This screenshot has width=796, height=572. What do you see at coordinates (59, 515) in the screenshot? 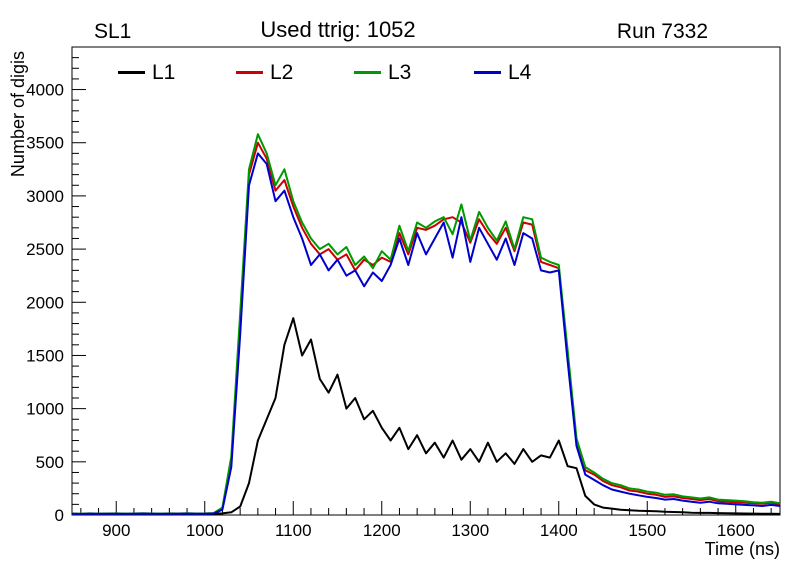
I see `y-tick-label: 0` at bounding box center [59, 515].